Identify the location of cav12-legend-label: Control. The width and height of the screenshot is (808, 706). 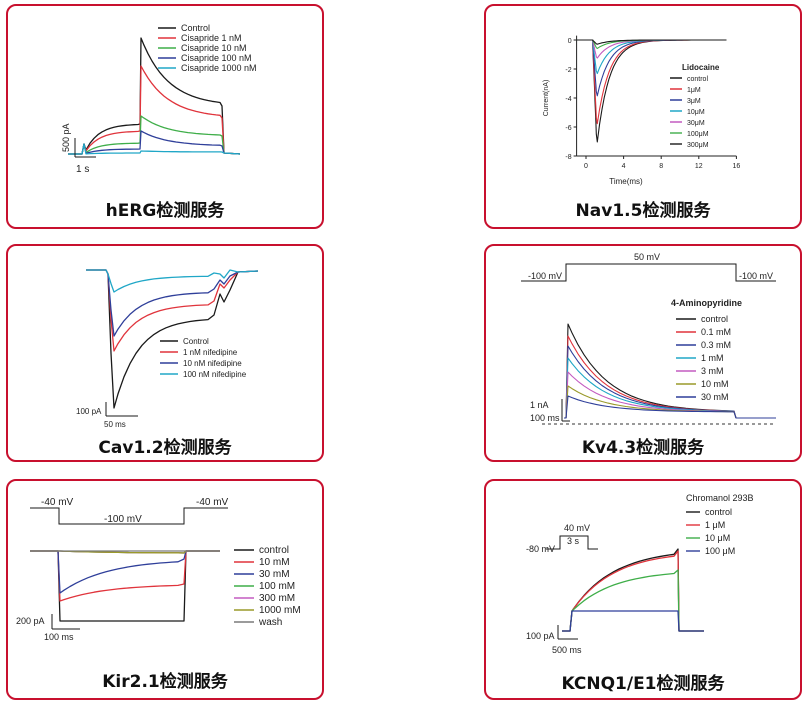
(196, 341).